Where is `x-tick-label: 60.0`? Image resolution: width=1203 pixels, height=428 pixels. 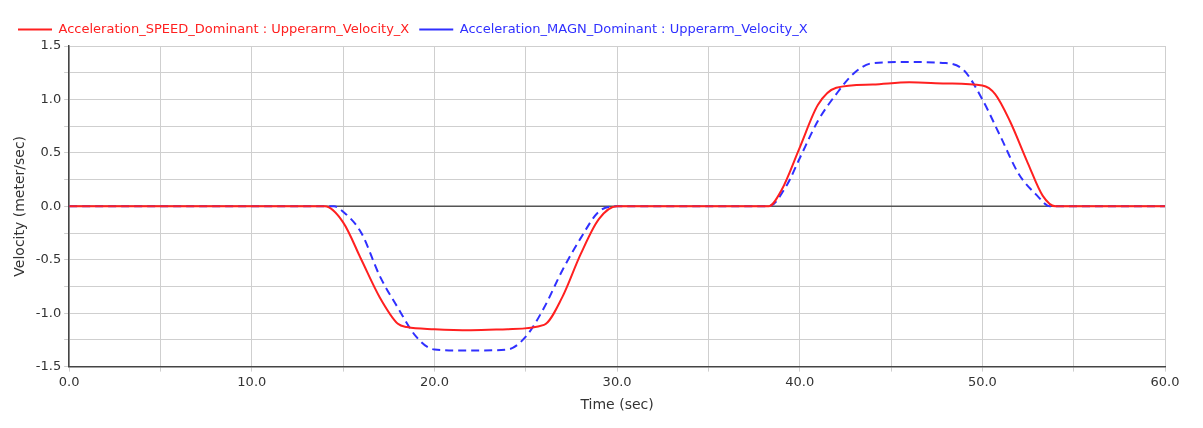
x-tick-label: 60.0 is located at coordinates (1165, 381).